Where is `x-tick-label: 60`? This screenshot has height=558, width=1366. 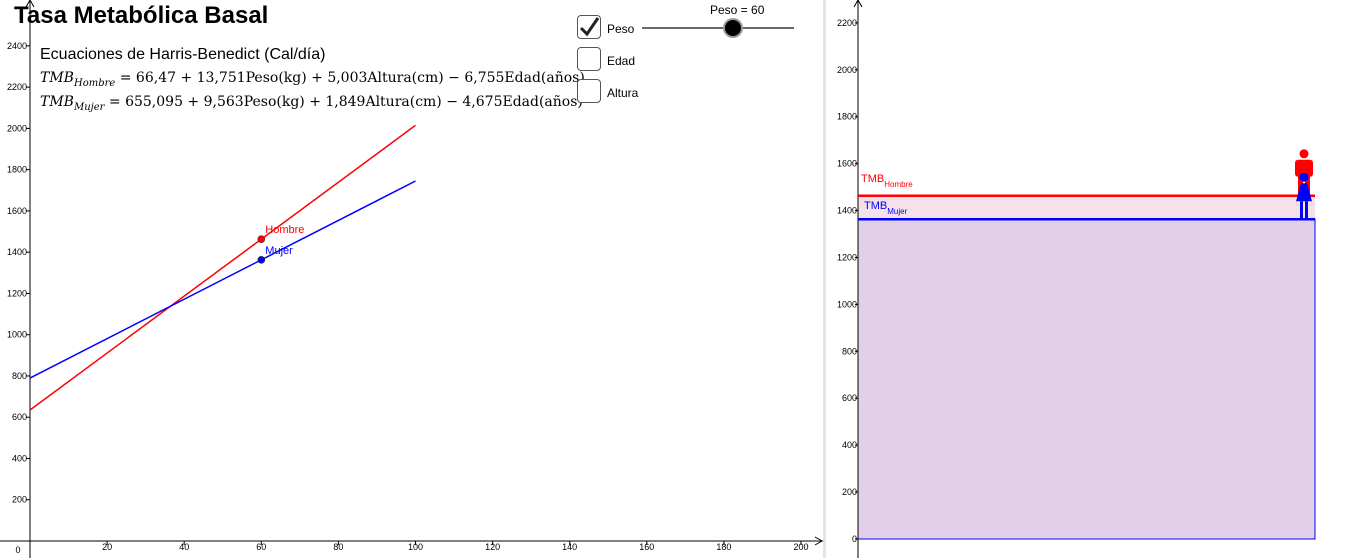 x-tick-label: 60 is located at coordinates (261, 547).